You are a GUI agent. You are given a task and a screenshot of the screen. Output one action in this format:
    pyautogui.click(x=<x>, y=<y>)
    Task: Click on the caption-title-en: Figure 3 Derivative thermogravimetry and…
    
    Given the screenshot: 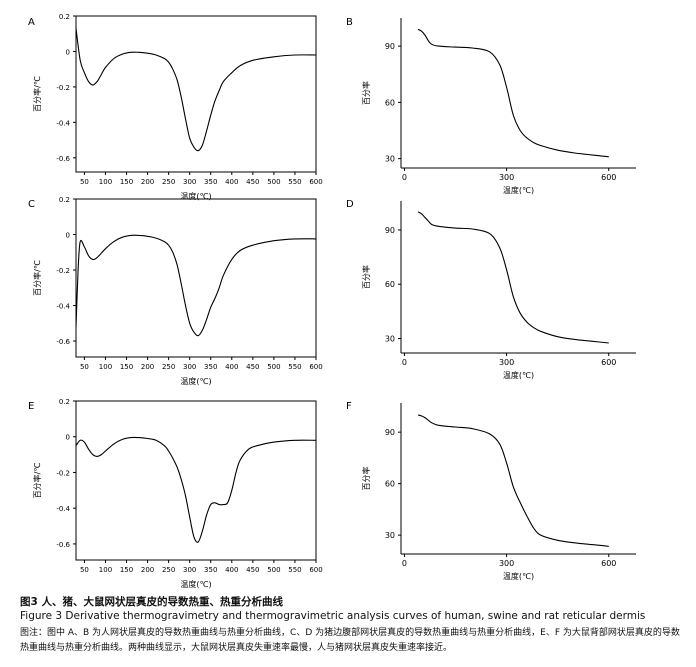 What is the action you would take?
    pyautogui.click(x=333, y=616)
    